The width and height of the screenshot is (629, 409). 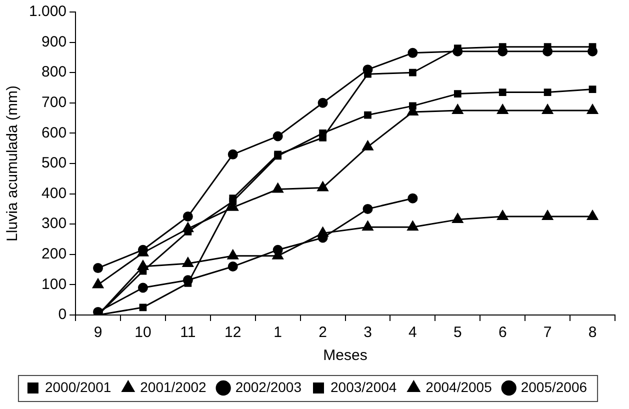 I want to click on x-tick-label: 12, so click(x=233, y=333).